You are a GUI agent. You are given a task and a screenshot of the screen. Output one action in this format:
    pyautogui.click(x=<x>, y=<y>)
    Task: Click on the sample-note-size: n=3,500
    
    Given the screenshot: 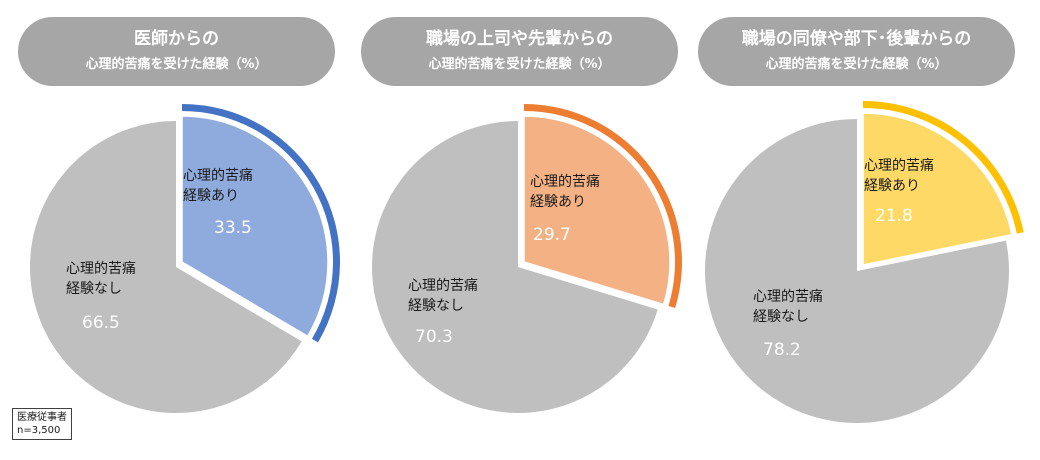 What is the action you would take?
    pyautogui.click(x=39, y=430)
    